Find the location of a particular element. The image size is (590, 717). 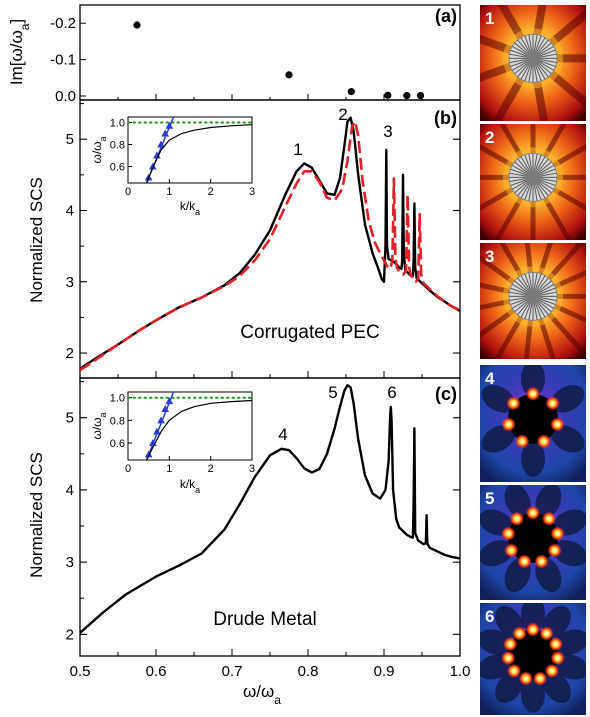

panel-b-label: (b) is located at coordinates (445, 118).